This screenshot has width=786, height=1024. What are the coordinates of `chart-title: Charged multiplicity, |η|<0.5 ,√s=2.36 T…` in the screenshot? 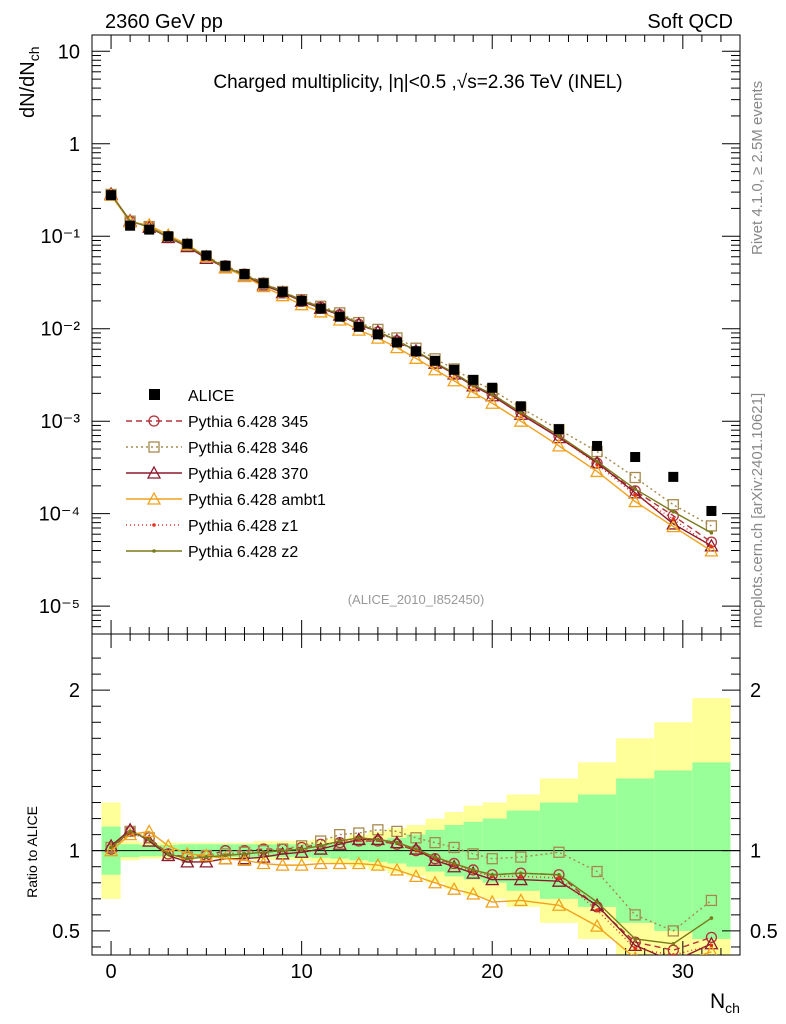 It's located at (417, 82).